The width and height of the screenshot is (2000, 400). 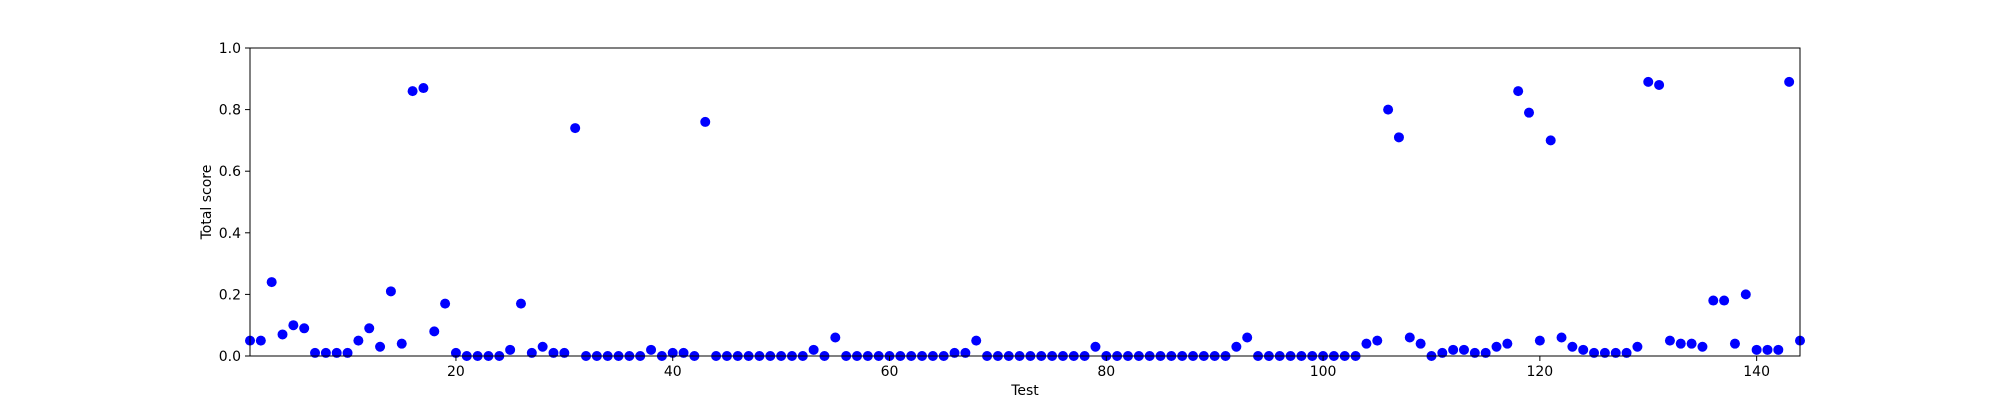 I want to click on x-tick-label: 100, so click(x=1323, y=372).